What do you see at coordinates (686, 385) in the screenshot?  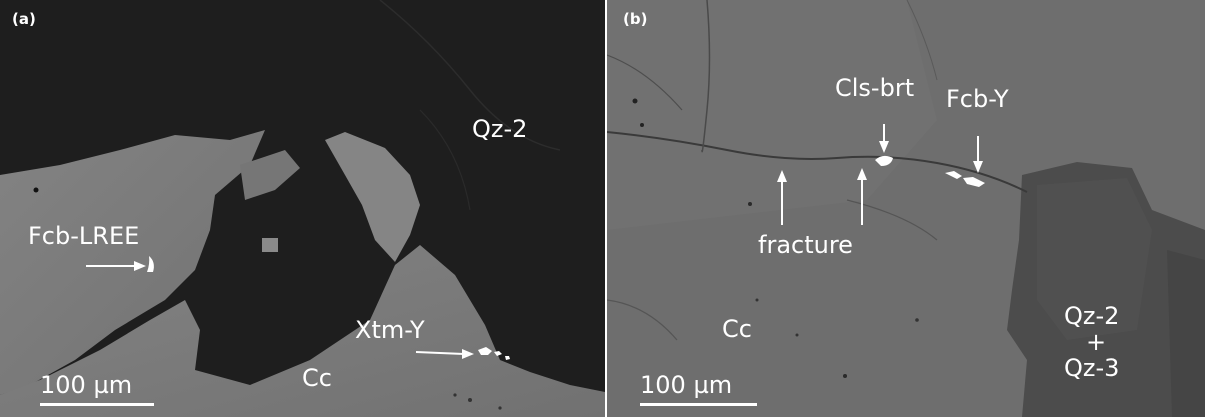 I see `scale-bar-label-b: 100 µm` at bounding box center [686, 385].